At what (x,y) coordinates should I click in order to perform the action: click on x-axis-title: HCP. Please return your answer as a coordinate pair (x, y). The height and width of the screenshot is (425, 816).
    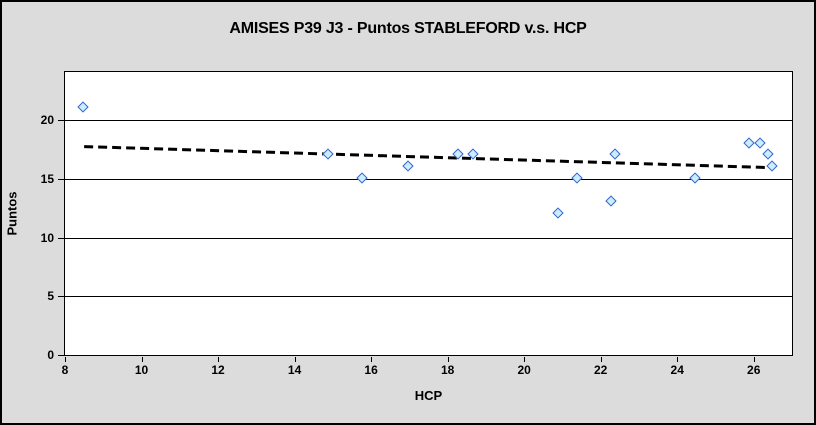
    Looking at the image, I should click on (428, 395).